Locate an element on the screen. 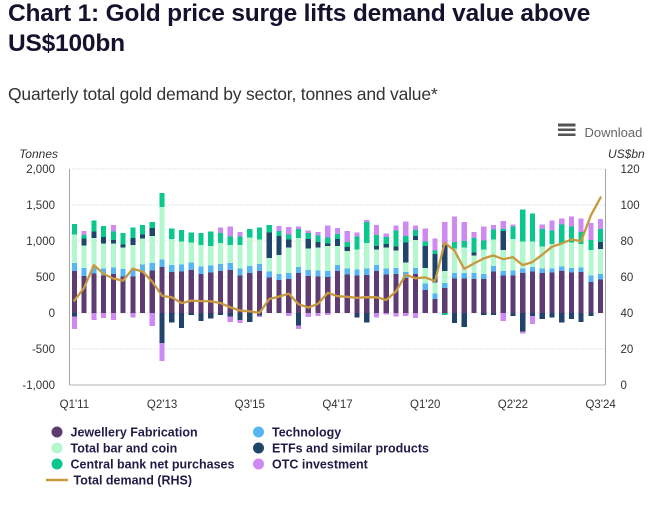 The image size is (665, 511). svg-text: 1,000 is located at coordinates (40, 242).